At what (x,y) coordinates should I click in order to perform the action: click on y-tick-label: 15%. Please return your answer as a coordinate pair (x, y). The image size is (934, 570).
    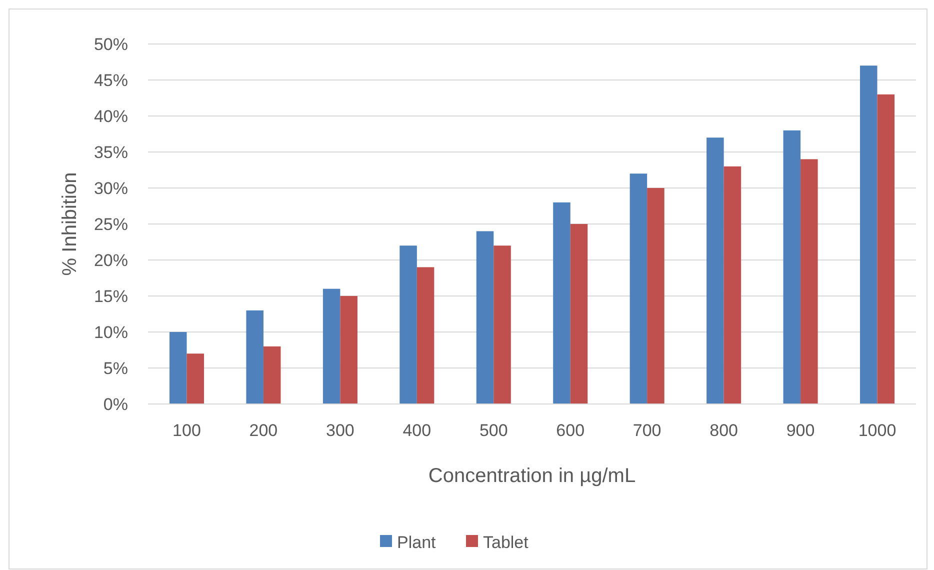
    Looking at the image, I should click on (111, 296).